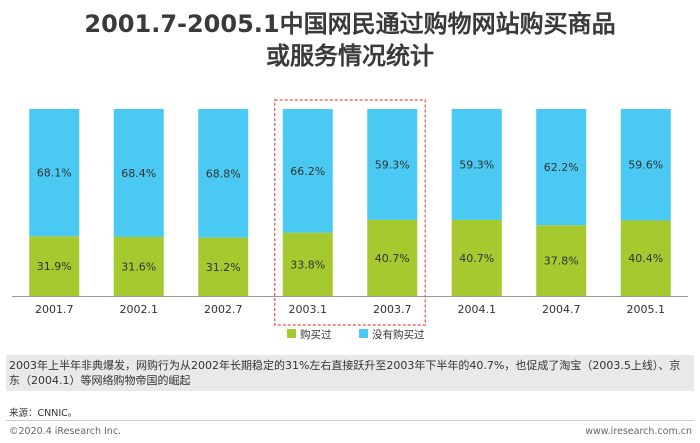 The height and width of the screenshot is (443, 700). What do you see at coordinates (363, 333) in the screenshot?
I see `legend-swatch-not-purchased` at bounding box center [363, 333].